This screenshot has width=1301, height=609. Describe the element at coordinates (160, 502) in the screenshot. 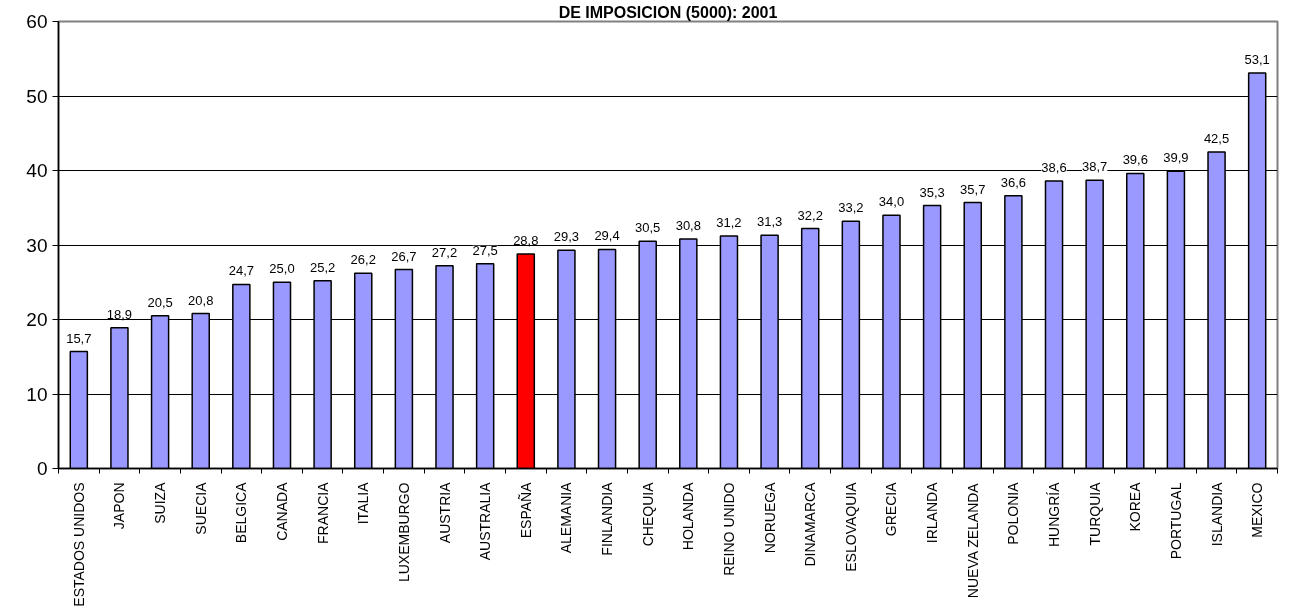

I see `x-tick-label: SUIZA` at that location.